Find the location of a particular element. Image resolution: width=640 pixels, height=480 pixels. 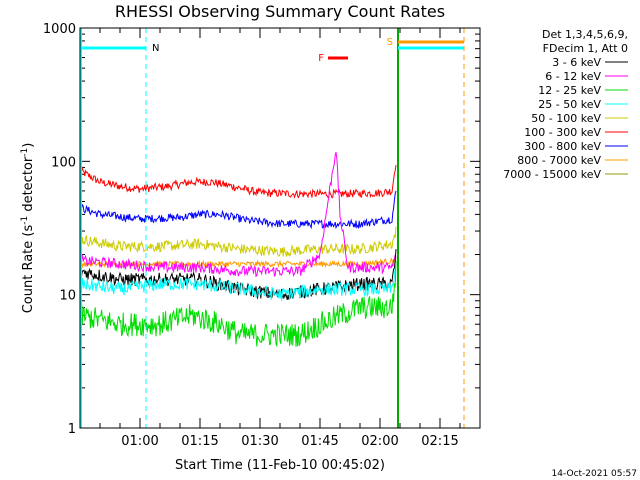

x-tick-label: 01:00 is located at coordinates (139, 441).